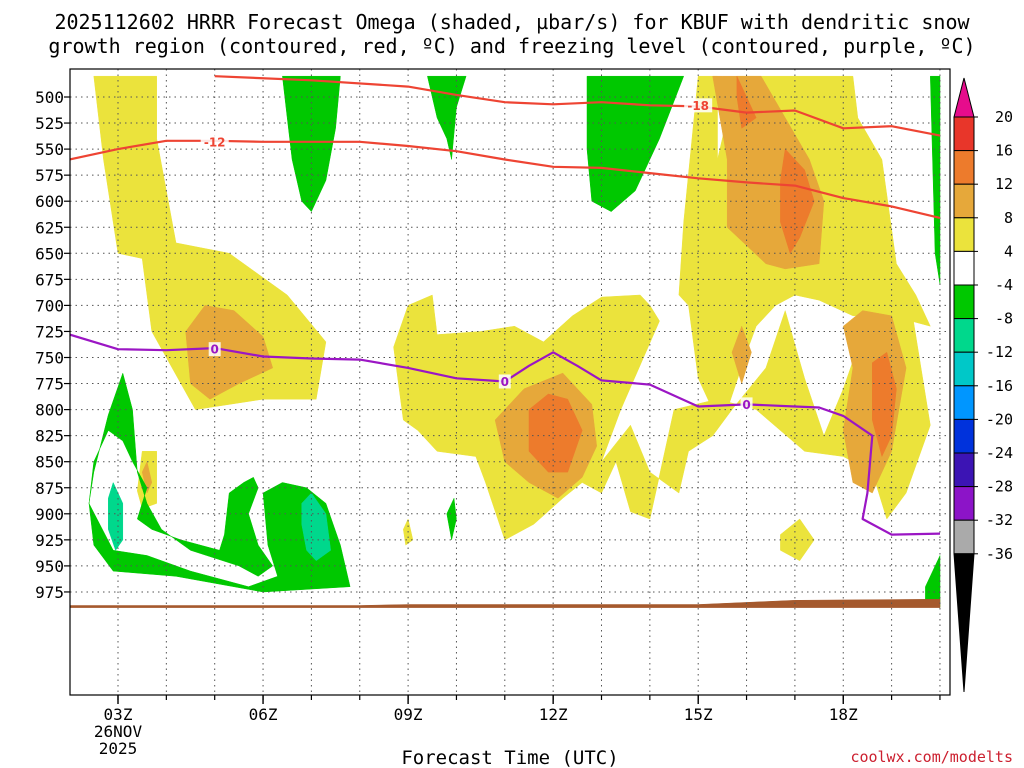 Image resolution: width=1024 pixels, height=768 pixels. Describe the element at coordinates (49, 97) in the screenshot. I see `y-tick-label-500: 500` at that location.